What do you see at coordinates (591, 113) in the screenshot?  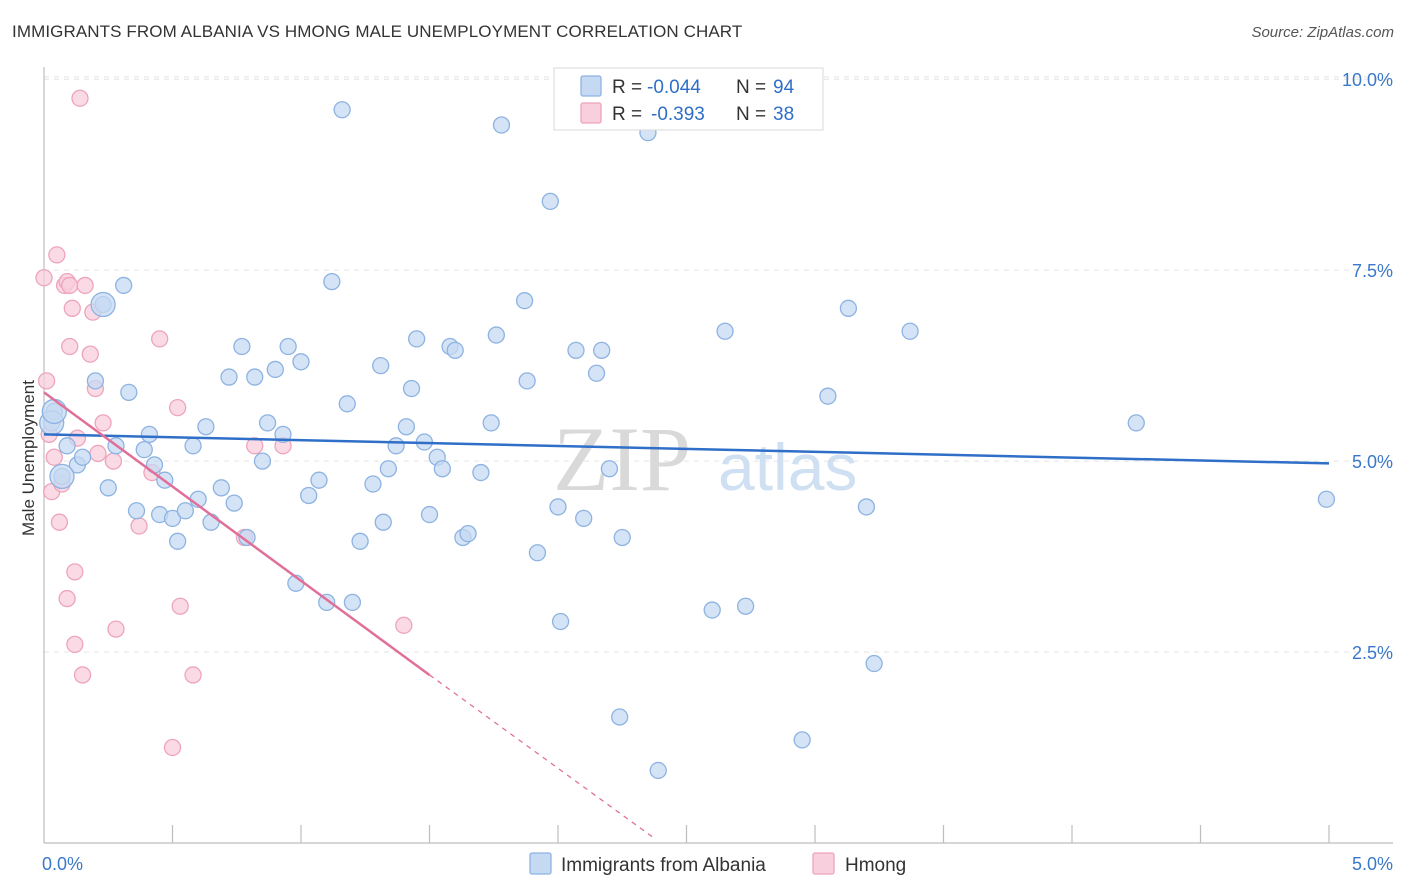 I see `legend-swatch-hmong` at bounding box center [591, 113].